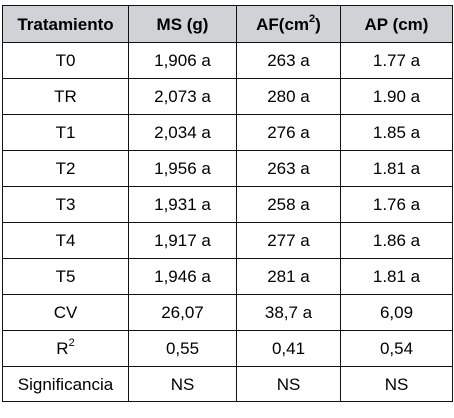  I want to click on header-af: AF(cm2), so click(288, 24).